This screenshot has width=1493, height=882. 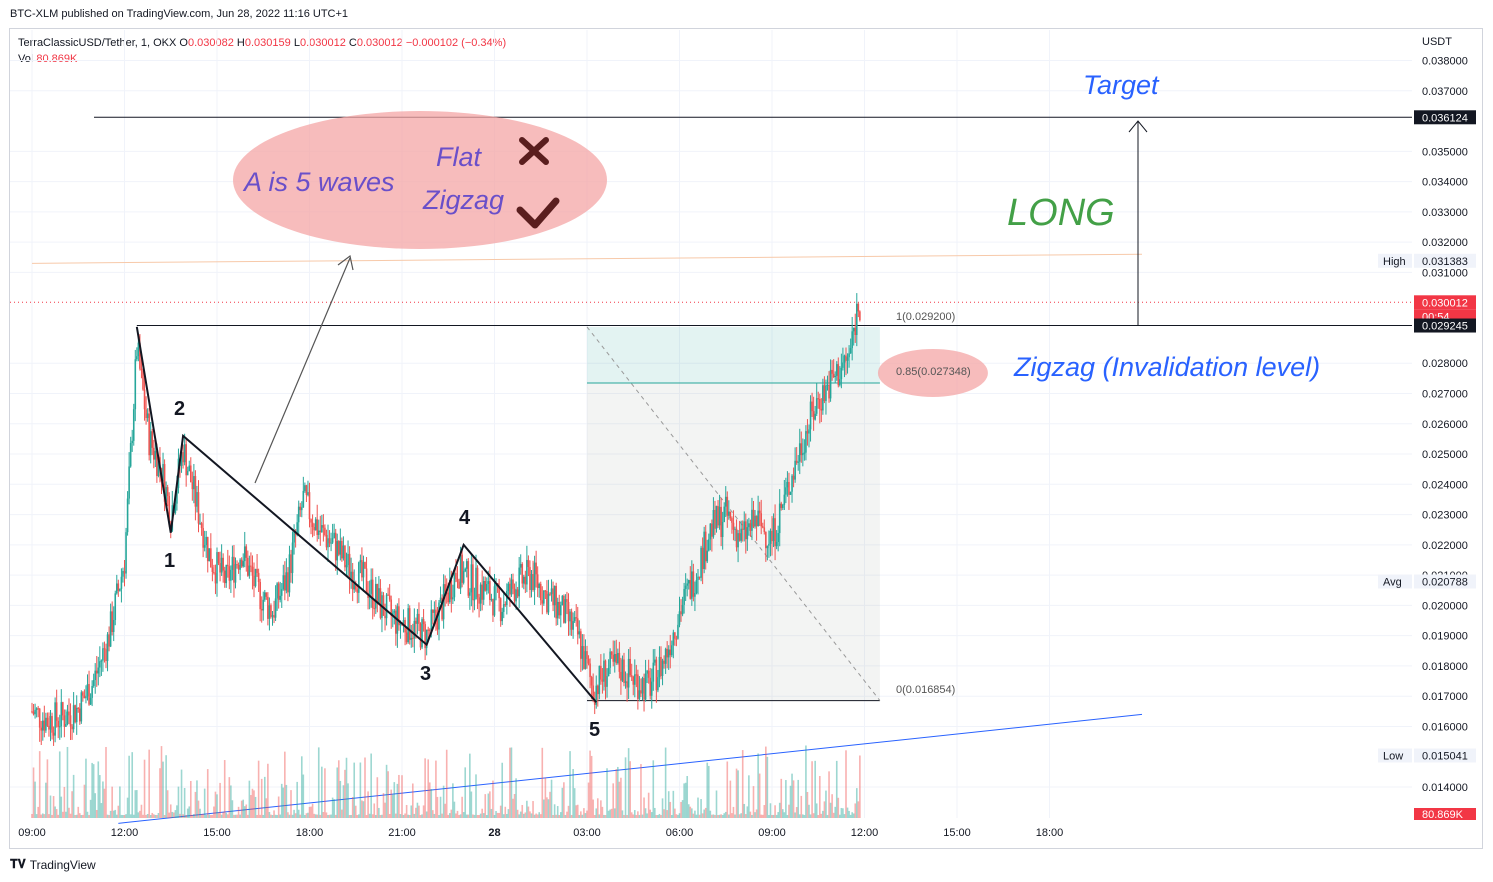 I want to click on high-value: 0.030159, so click(x=267, y=43).